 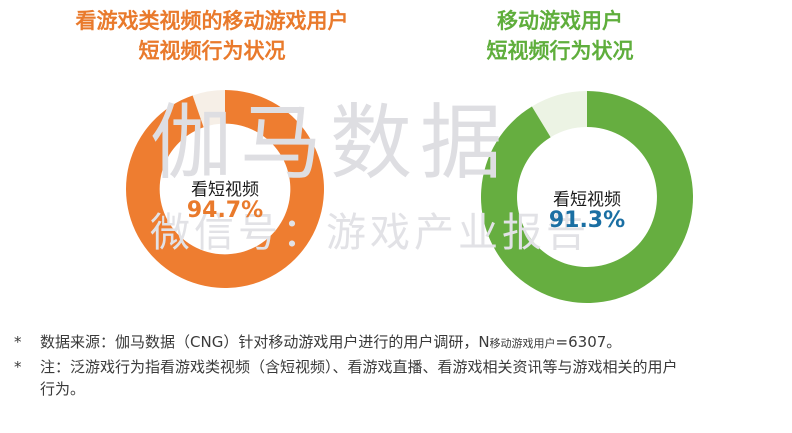 What do you see at coordinates (63, 389) in the screenshot?
I see `definition-note-continuation: 行为。` at bounding box center [63, 389].